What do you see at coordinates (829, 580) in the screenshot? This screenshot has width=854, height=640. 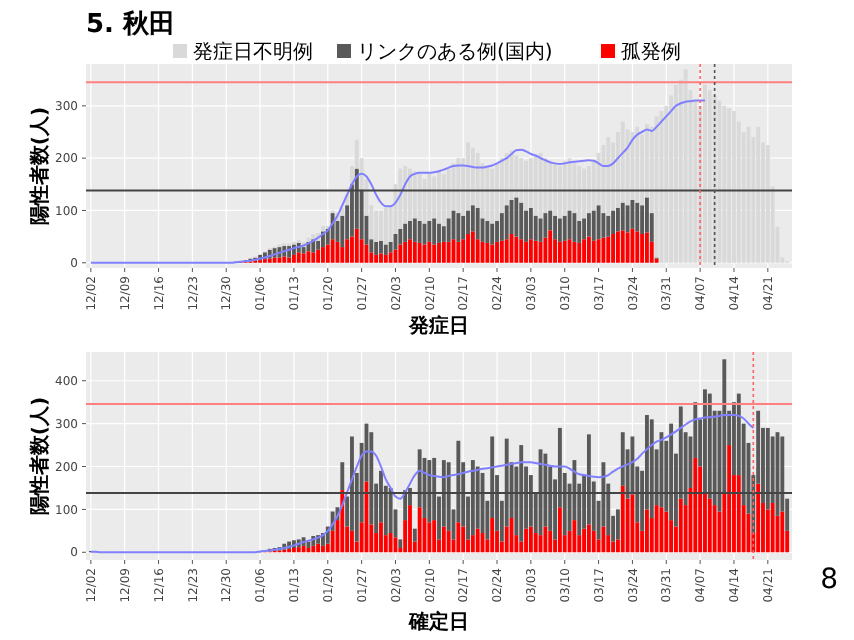 I see `text: 8` at bounding box center [829, 580].